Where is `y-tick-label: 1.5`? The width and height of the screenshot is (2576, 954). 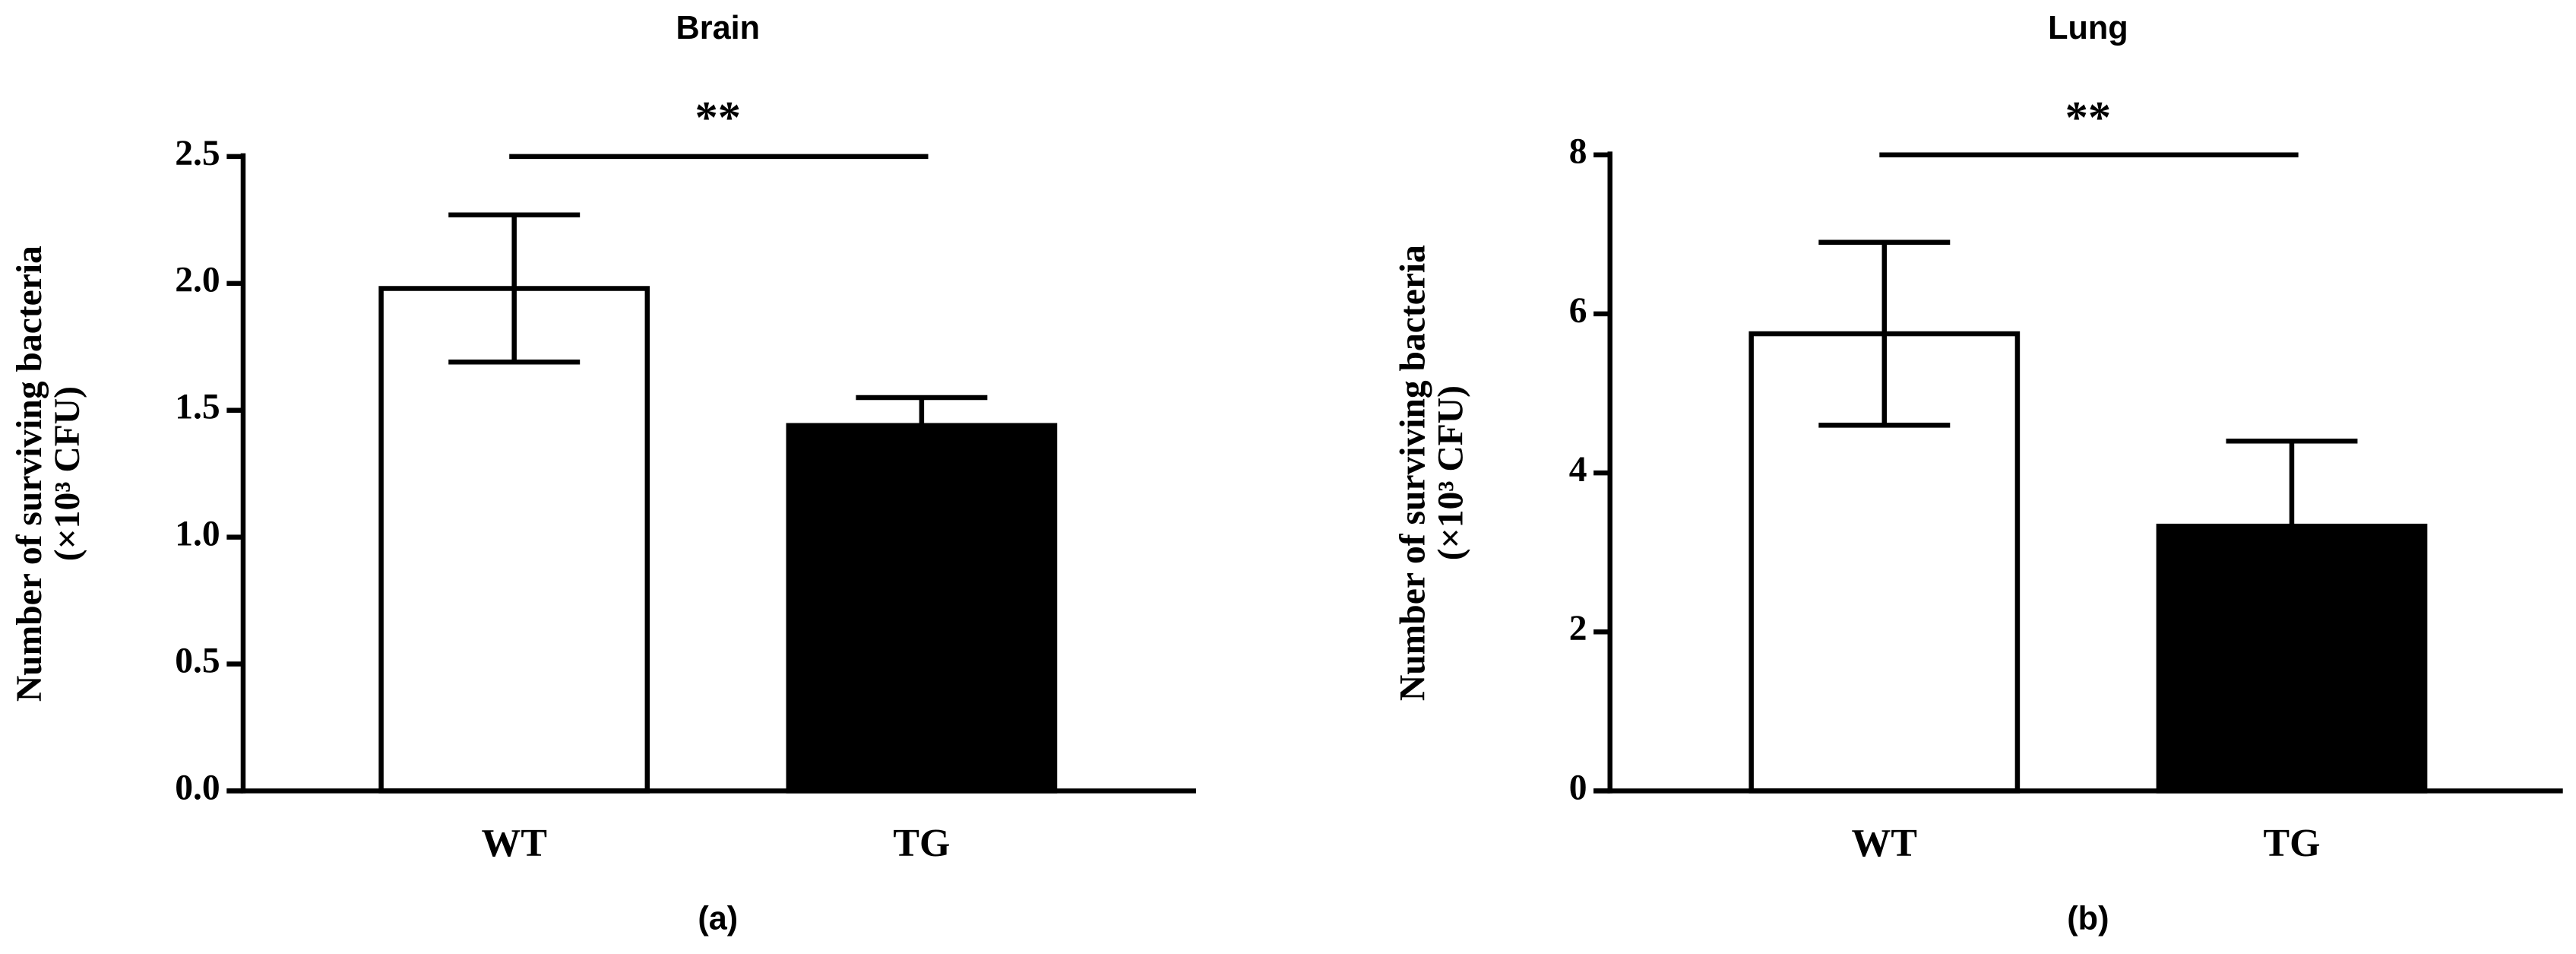
y-tick-label: 1.5 is located at coordinates (197, 407).